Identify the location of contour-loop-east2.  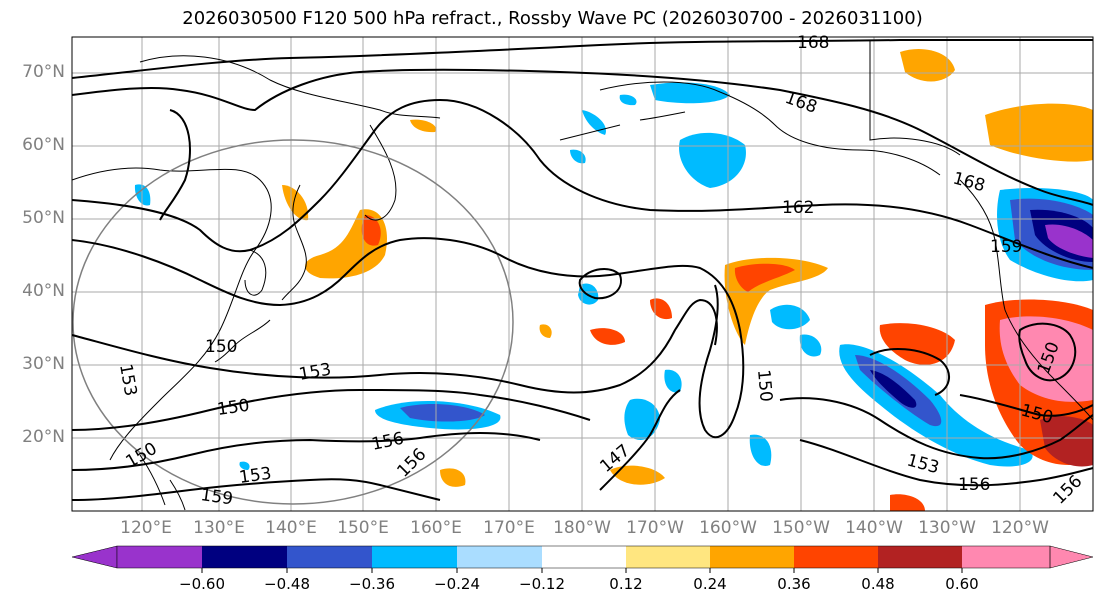
(909, 372).